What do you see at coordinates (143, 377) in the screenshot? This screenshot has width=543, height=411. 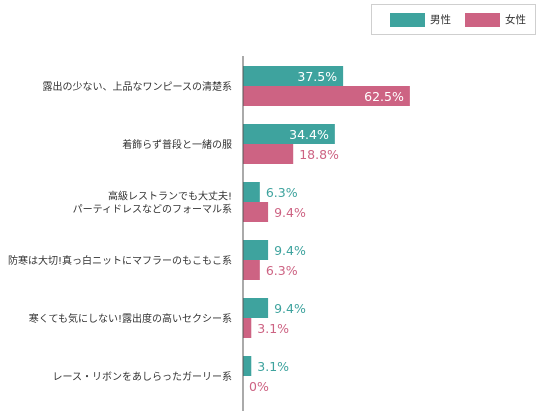 I see `category-label-5: レース・リボンをあしらったガーリー系` at bounding box center [143, 377].